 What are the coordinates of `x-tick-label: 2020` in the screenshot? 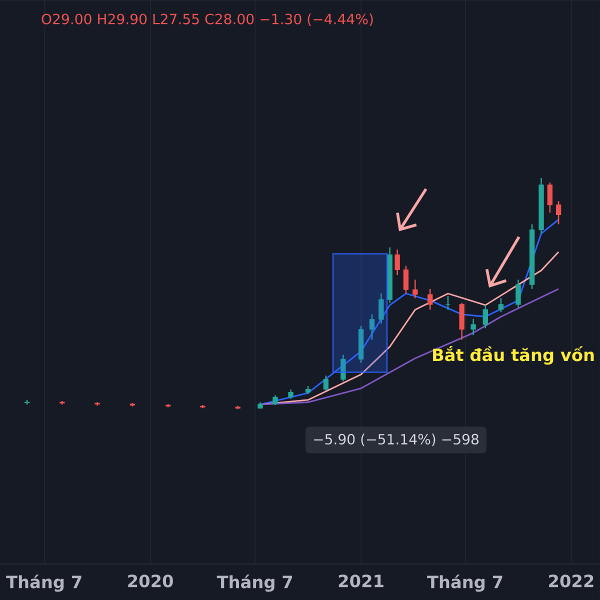 It's located at (150, 581).